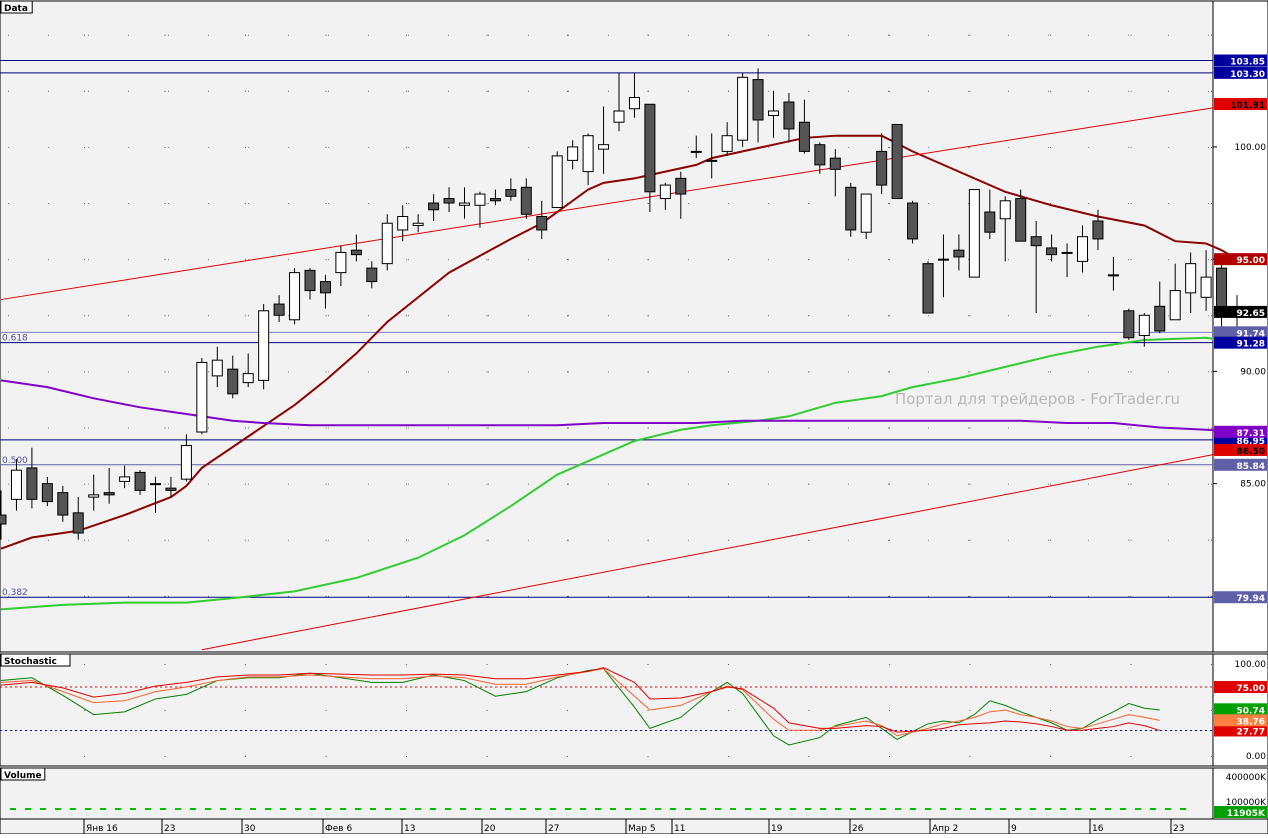  Describe the element at coordinates (1251, 261) in the screenshot. I see `price-tag: 95.00` at that location.